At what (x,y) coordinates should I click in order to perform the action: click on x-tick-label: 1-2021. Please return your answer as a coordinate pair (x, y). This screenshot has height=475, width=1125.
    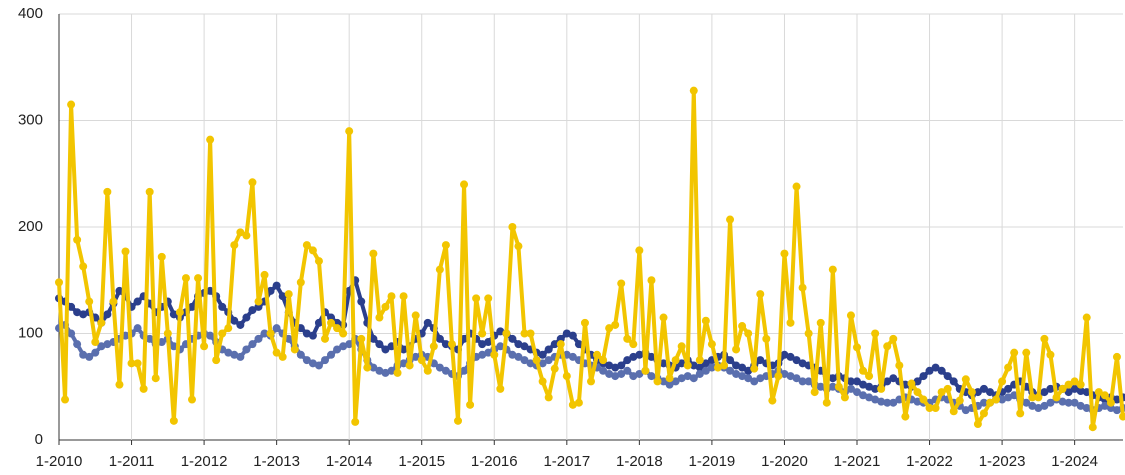
    Looking at the image, I should click on (857, 461).